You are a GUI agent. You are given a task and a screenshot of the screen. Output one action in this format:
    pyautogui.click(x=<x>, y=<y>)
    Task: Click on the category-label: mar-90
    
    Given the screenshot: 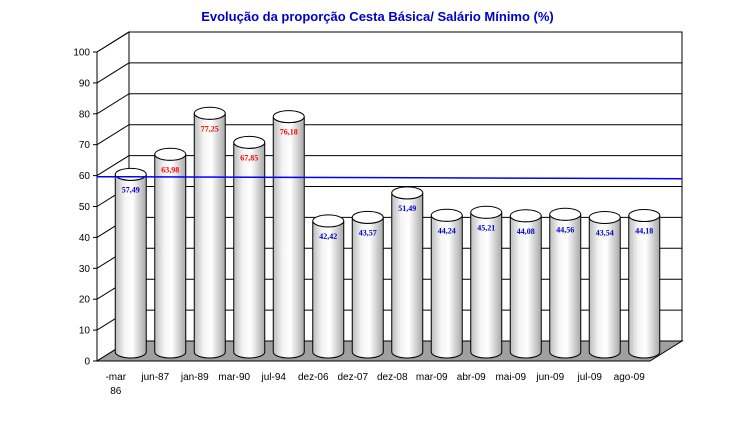 What is the action you would take?
    pyautogui.click(x=234, y=377)
    